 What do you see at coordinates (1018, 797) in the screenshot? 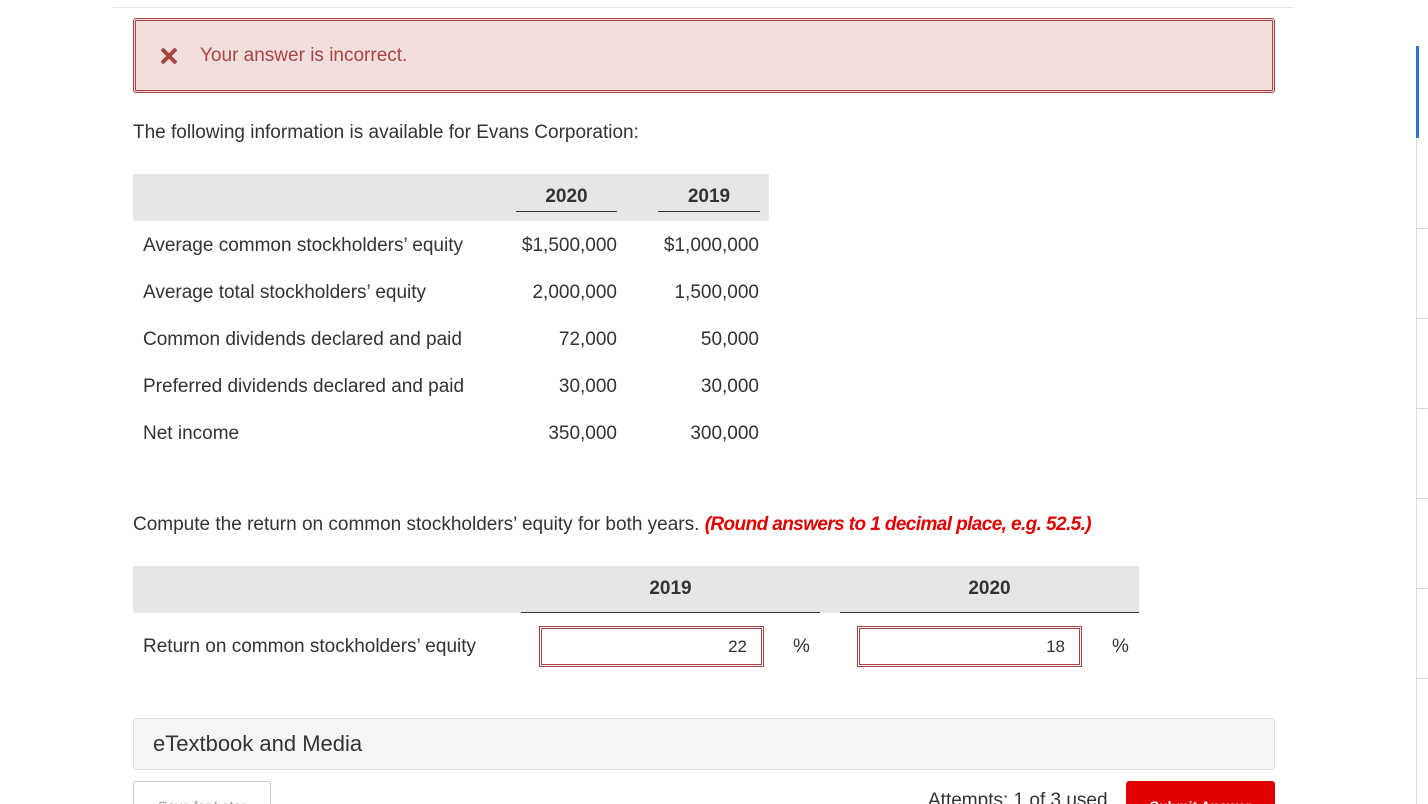
I see `attempts-counter: Attempts: 1 of 3 used` at bounding box center [1018, 797].